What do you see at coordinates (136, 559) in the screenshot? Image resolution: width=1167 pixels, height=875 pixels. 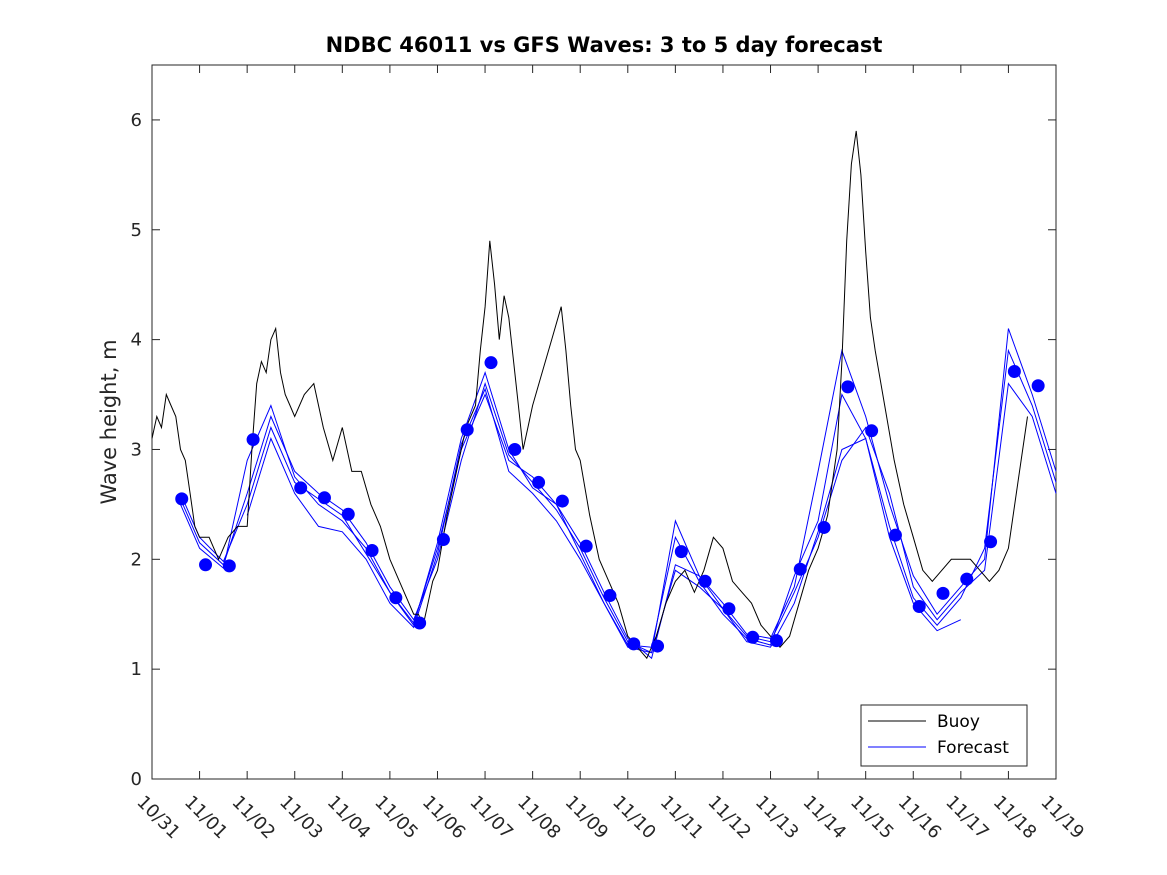 I see `y-tick-label: 2` at bounding box center [136, 559].